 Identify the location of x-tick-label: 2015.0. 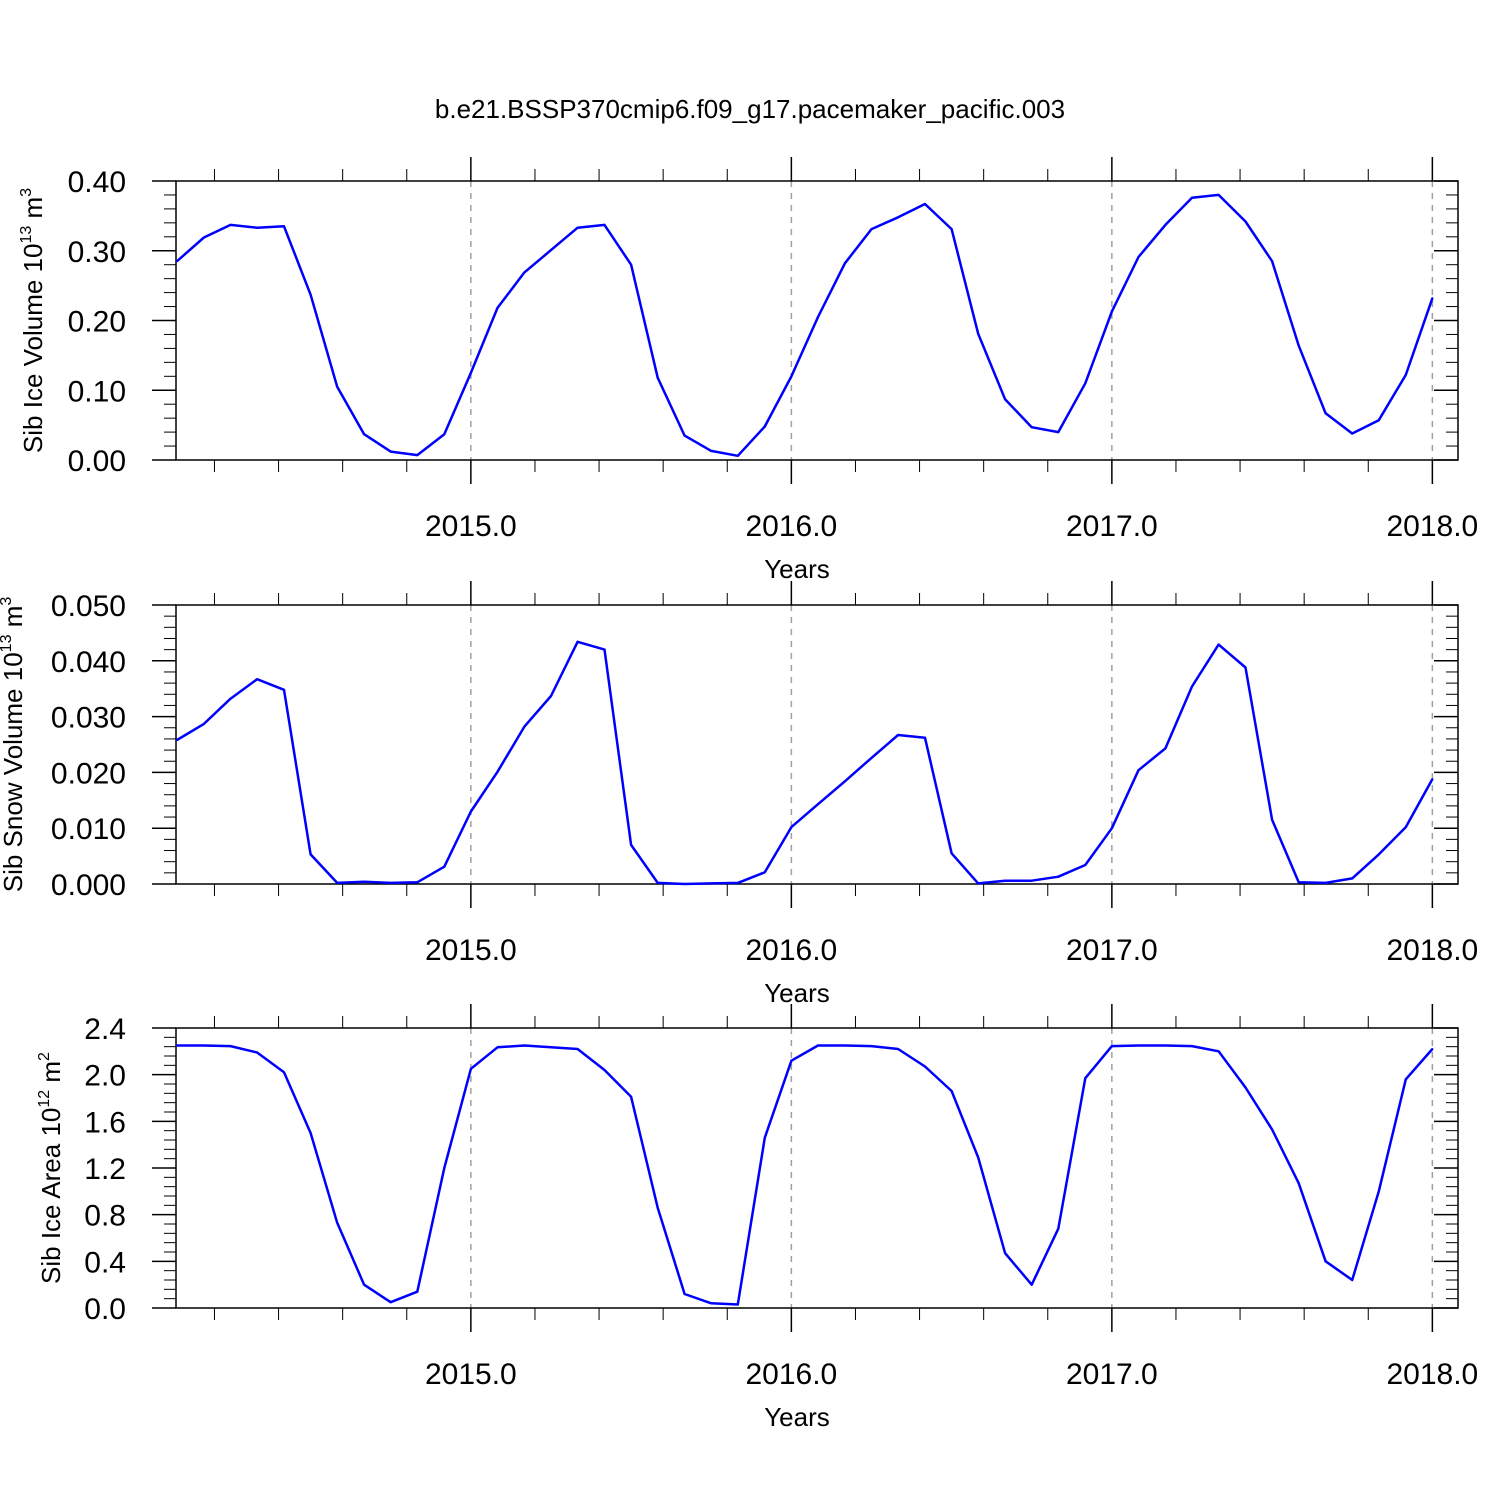
(471, 1374).